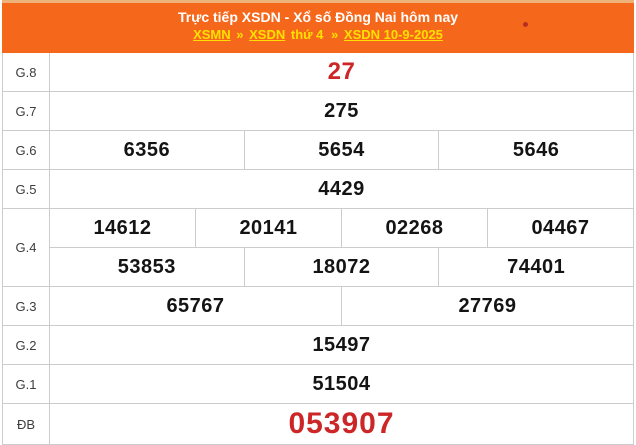 This screenshot has width=636, height=445. Describe the element at coordinates (26, 345) in the screenshot. I see `prize-label: G.2` at that location.